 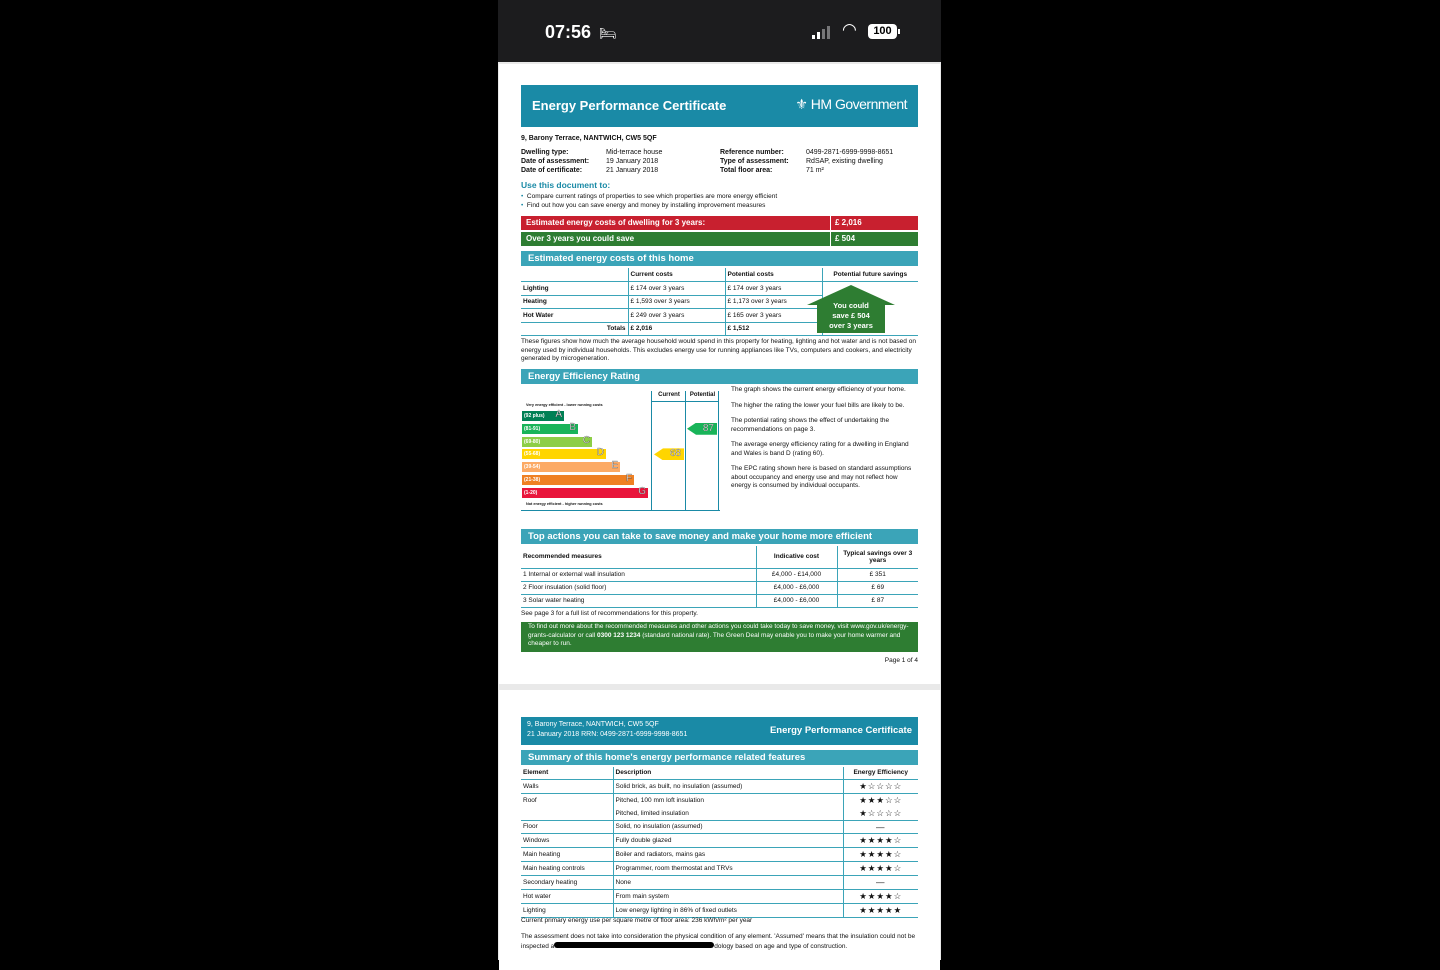 What do you see at coordinates (884, 31) in the screenshot?
I see `battery-icon: 100` at bounding box center [884, 31].